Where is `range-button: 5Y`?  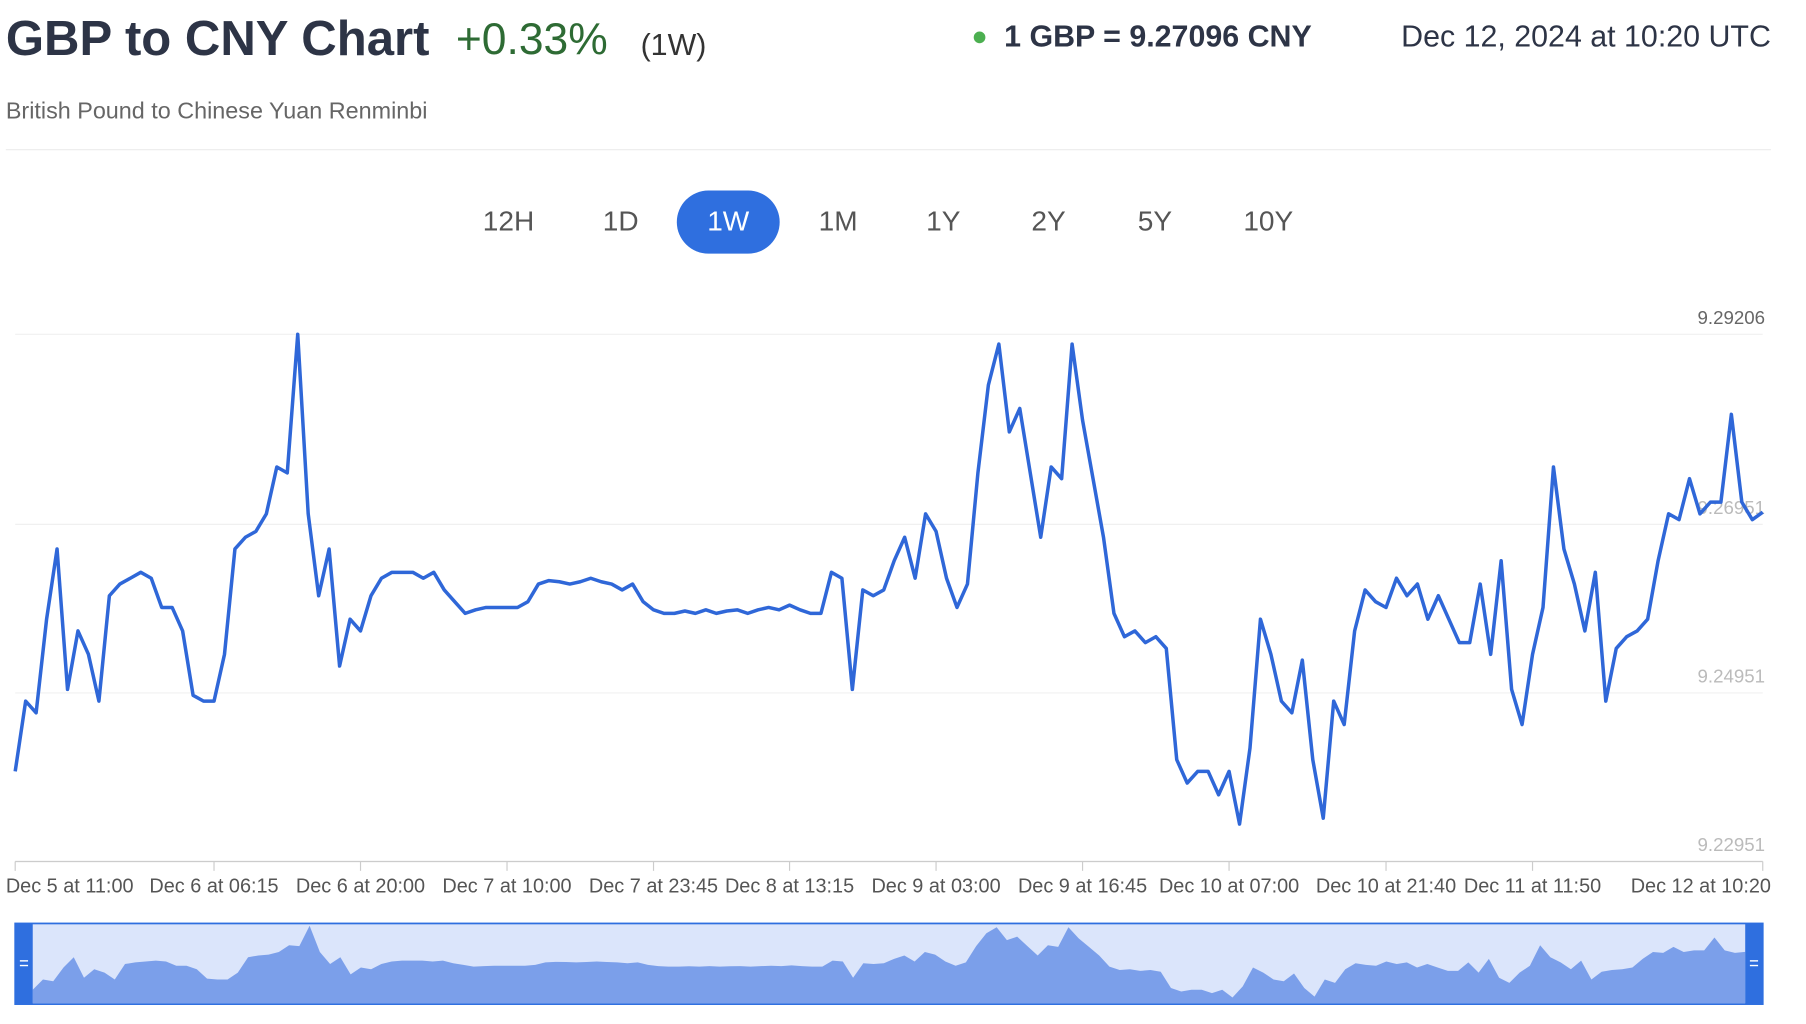
range-button: 5Y is located at coordinates (1155, 221).